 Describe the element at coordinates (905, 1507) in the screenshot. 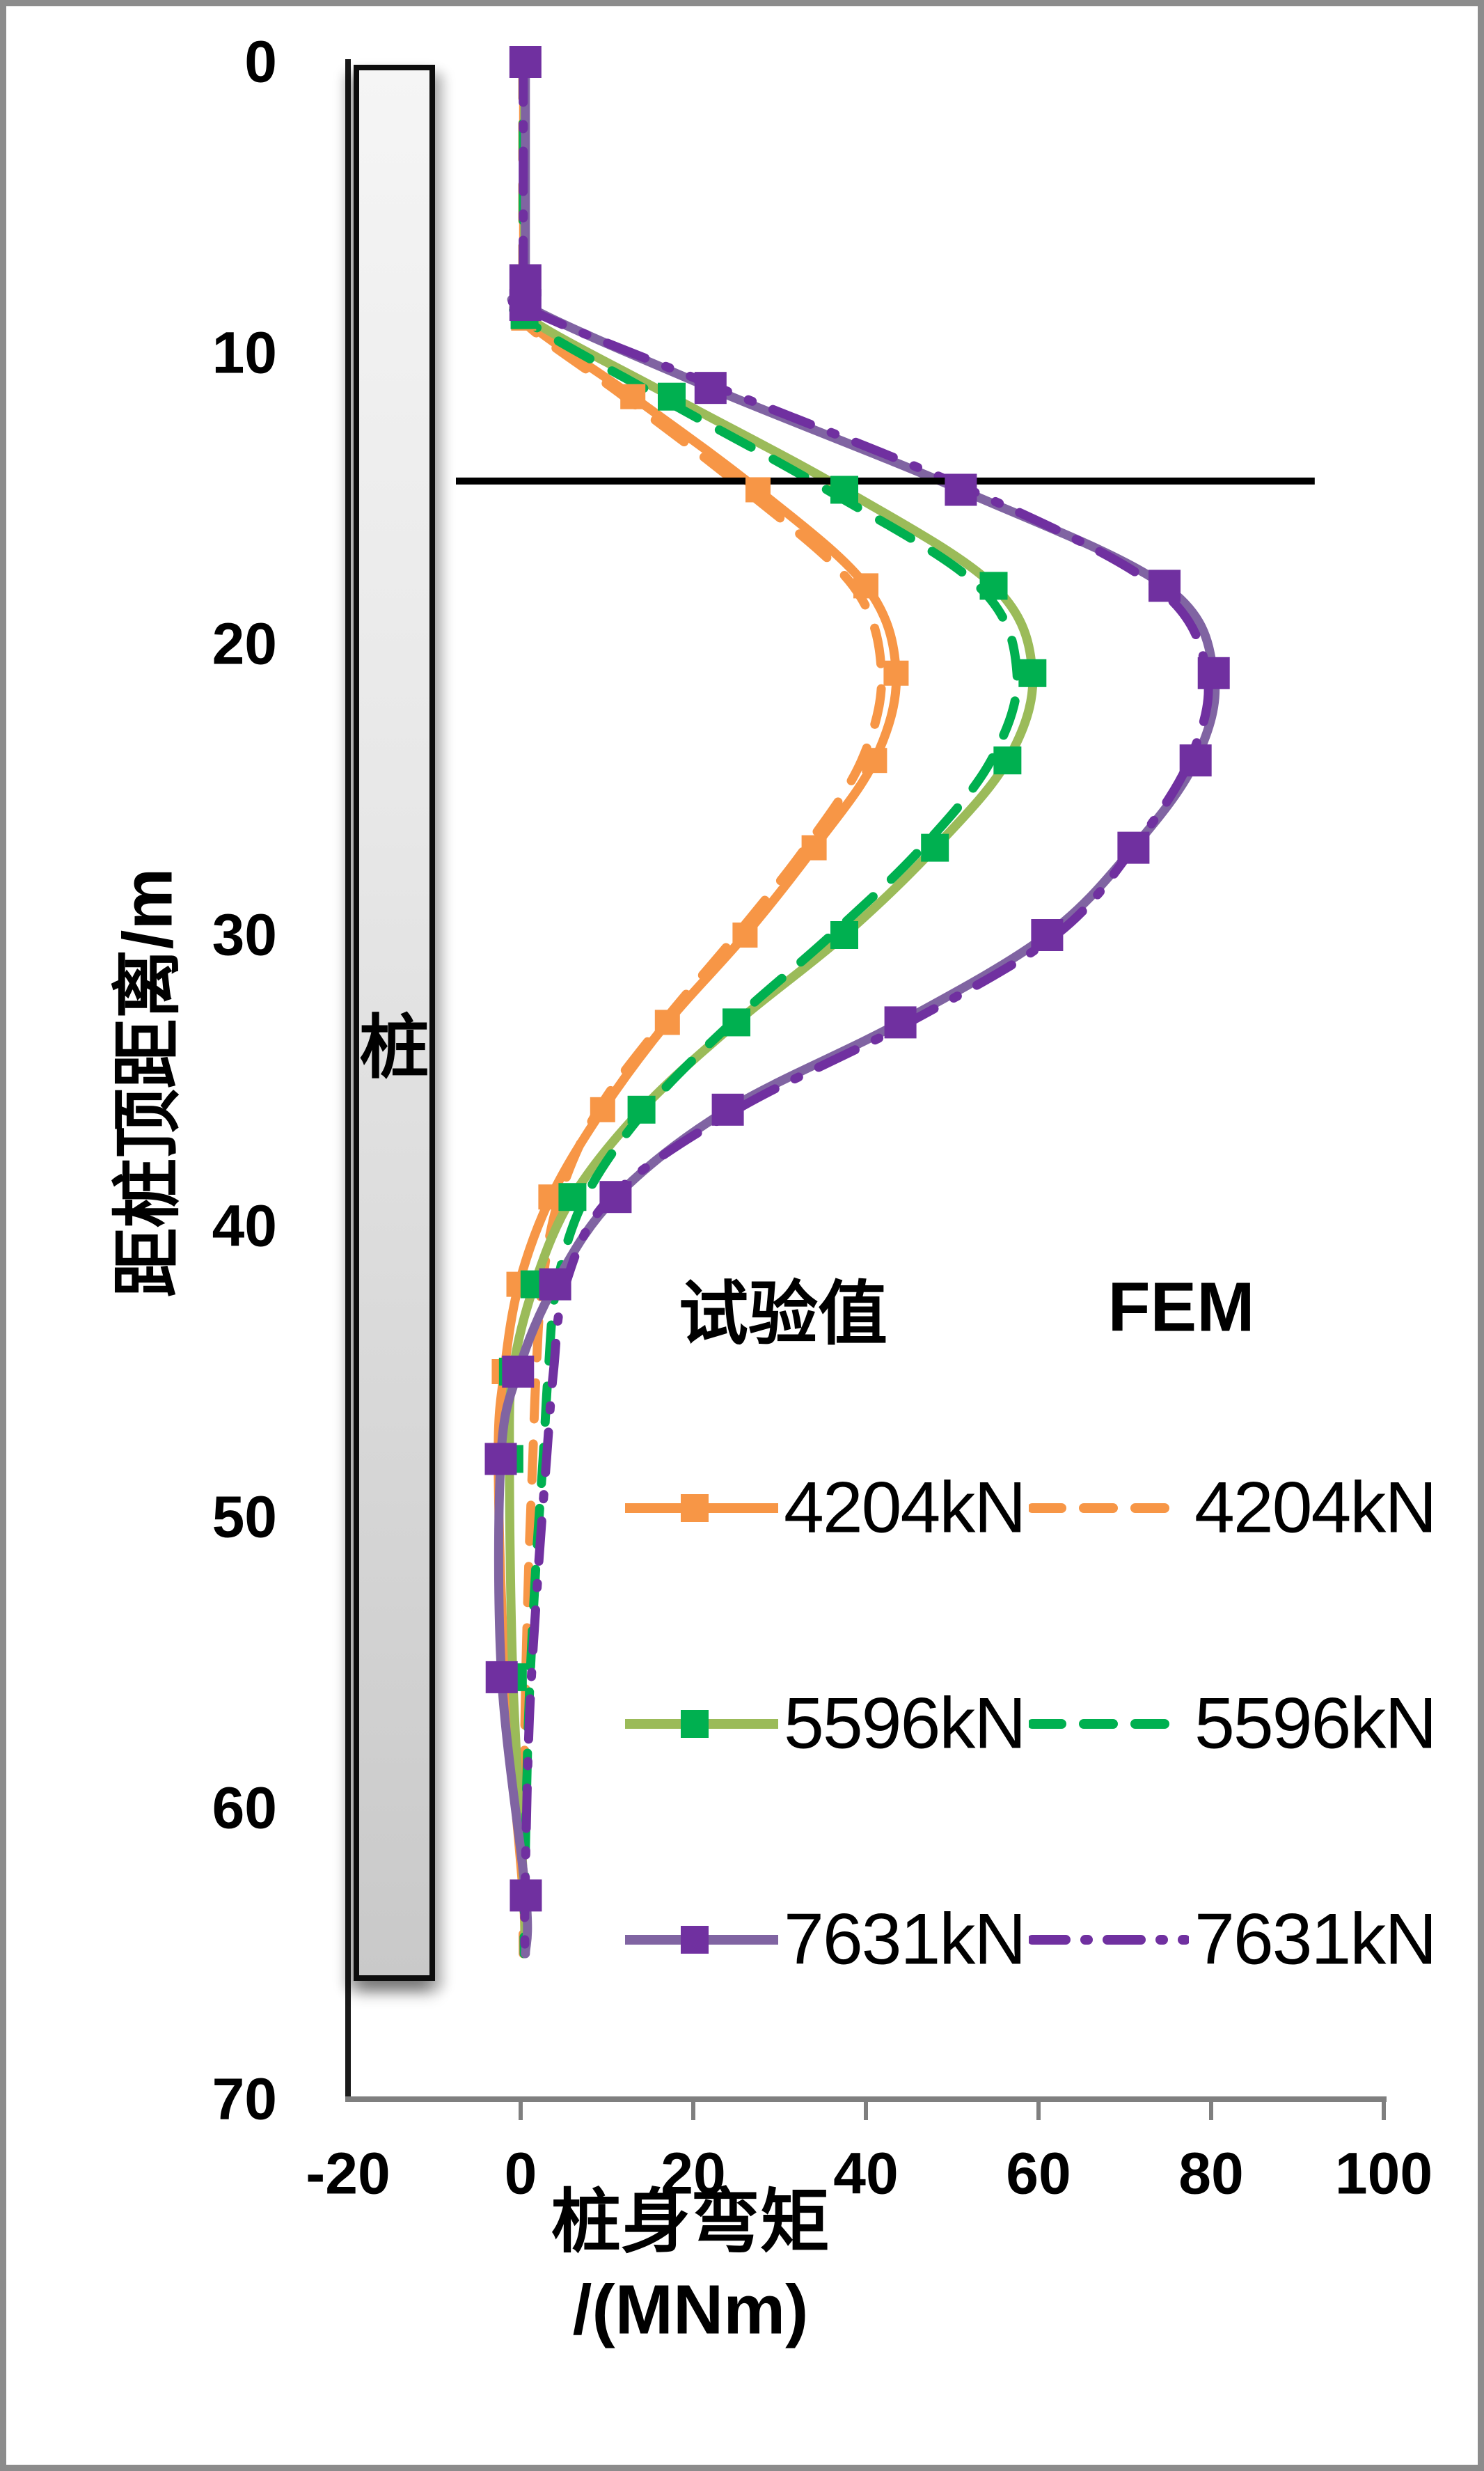

I see `legend-test-label: 4204kN` at that location.